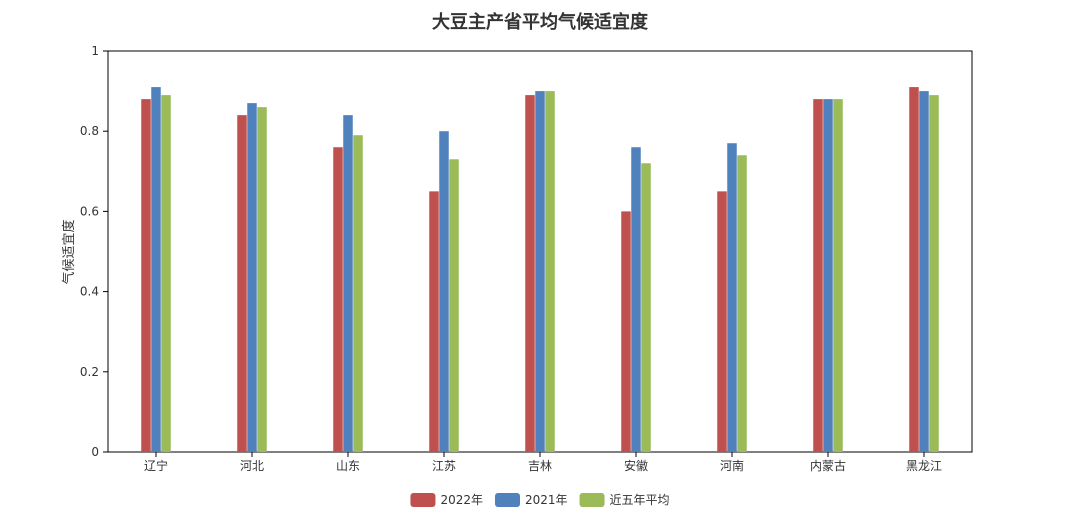 This screenshot has width=1080, height=517. Describe the element at coordinates (914, 269) in the screenshot. I see `bar-黑龙江-2022年` at that location.